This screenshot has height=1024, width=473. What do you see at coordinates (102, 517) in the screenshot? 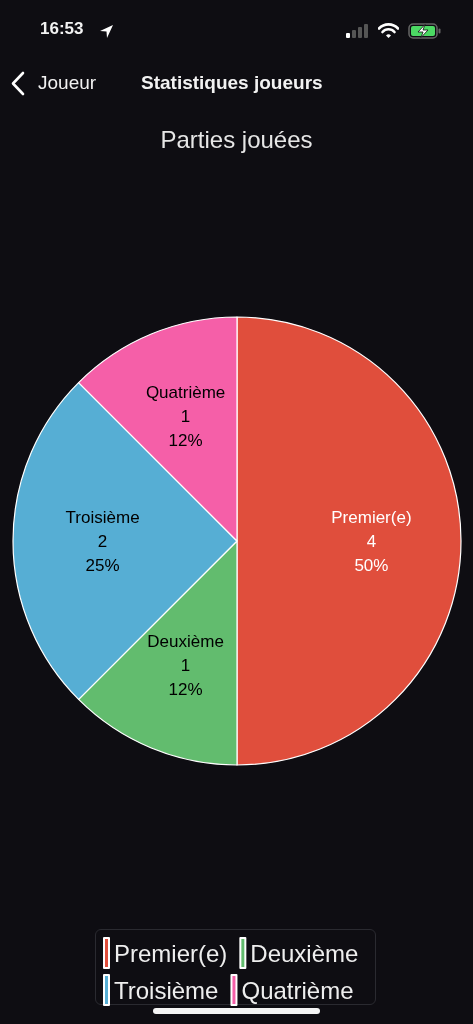
I see `slice-label: Troisième` at bounding box center [102, 517].